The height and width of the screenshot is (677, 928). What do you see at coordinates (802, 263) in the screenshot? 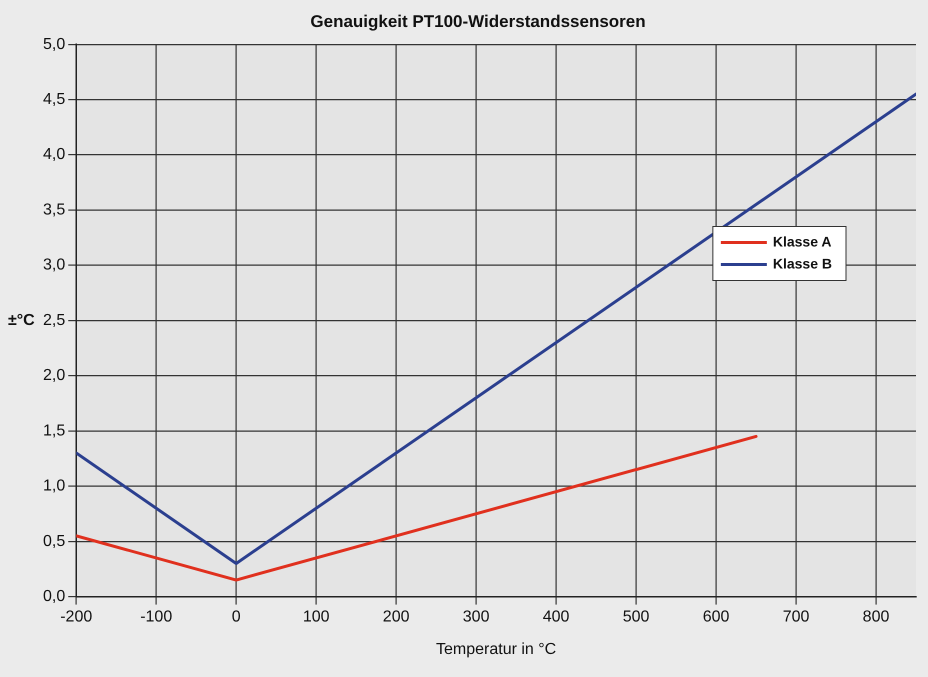
I see `legend-label: Klasse B` at bounding box center [802, 263].